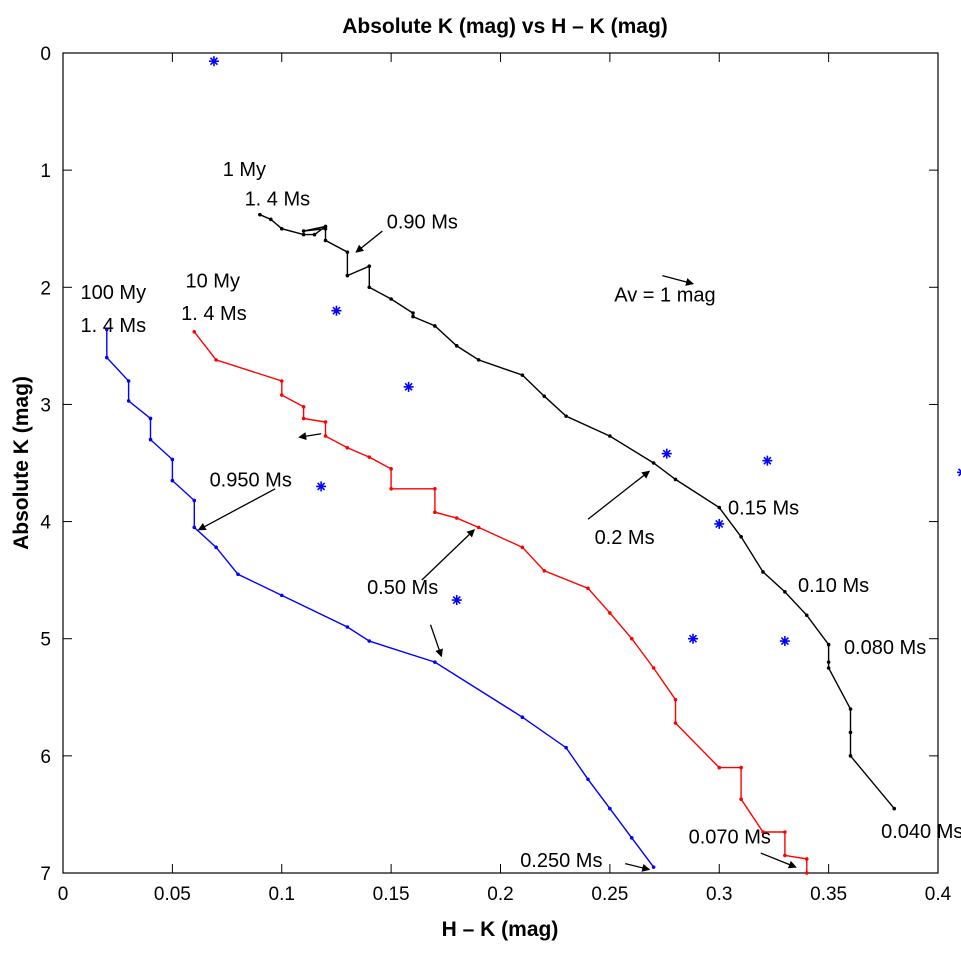 The height and width of the screenshot is (956, 961). What do you see at coordinates (828, 894) in the screenshot?
I see `x-tick-label: 0.35` at bounding box center [828, 894].